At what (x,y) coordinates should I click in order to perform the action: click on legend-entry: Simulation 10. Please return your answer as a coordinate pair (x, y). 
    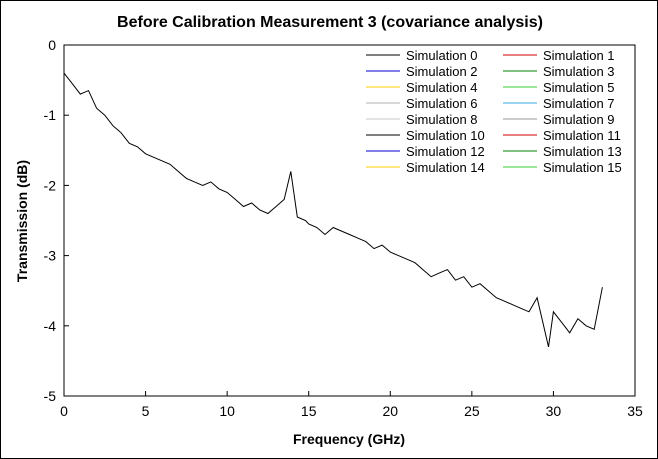
    Looking at the image, I should click on (445, 135).